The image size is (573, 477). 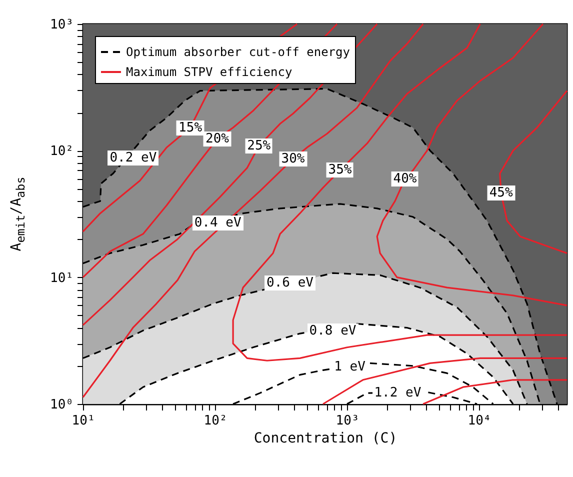 I want to click on y-tick-label: 10⁰, so click(x=62, y=405).